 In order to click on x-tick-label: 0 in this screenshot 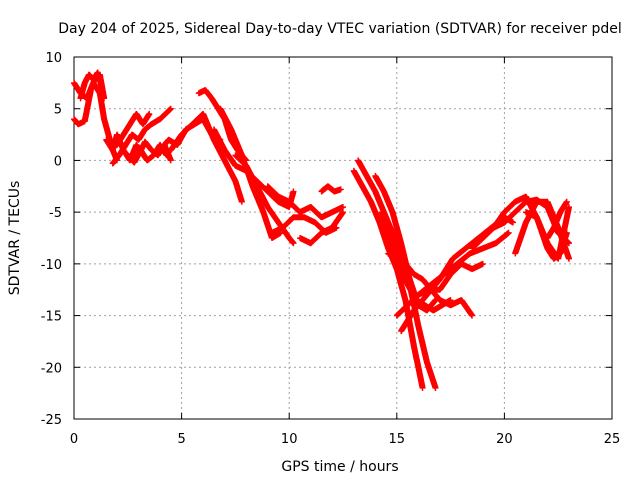, I will do `click(74, 439)`.